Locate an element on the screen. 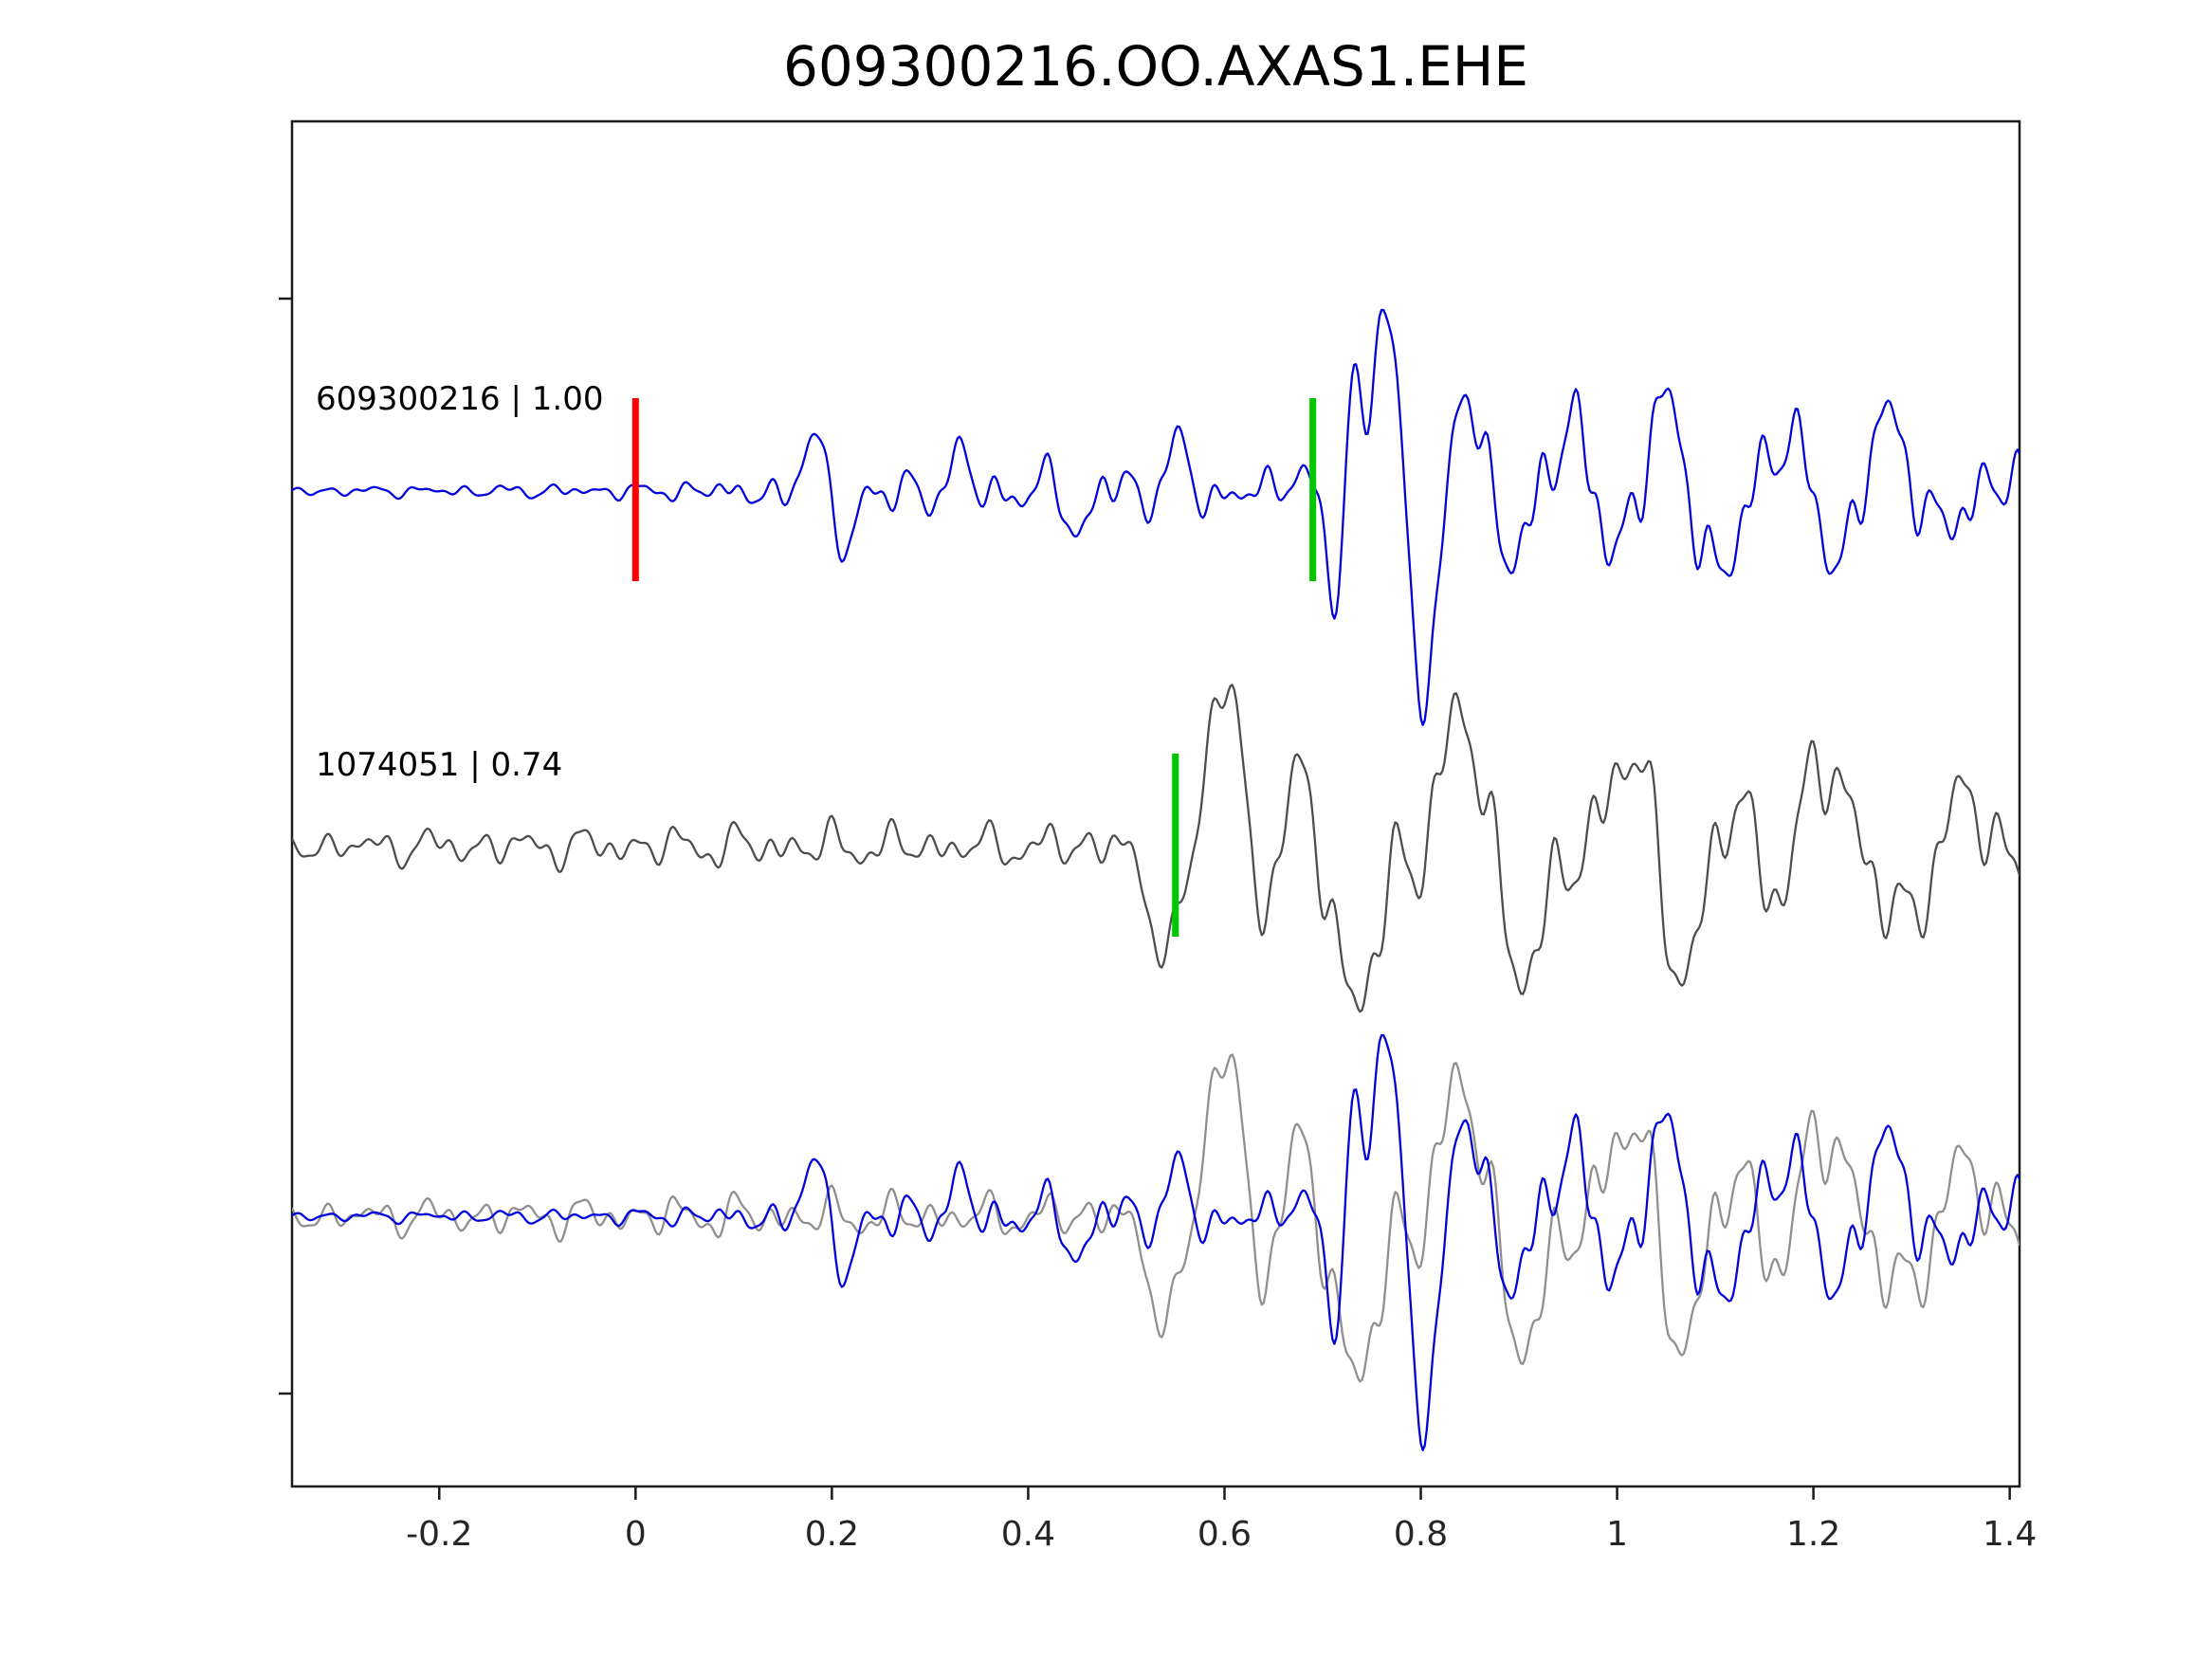 The image size is (2212, 1659). x-tick-label: 1 is located at coordinates (1617, 1534).